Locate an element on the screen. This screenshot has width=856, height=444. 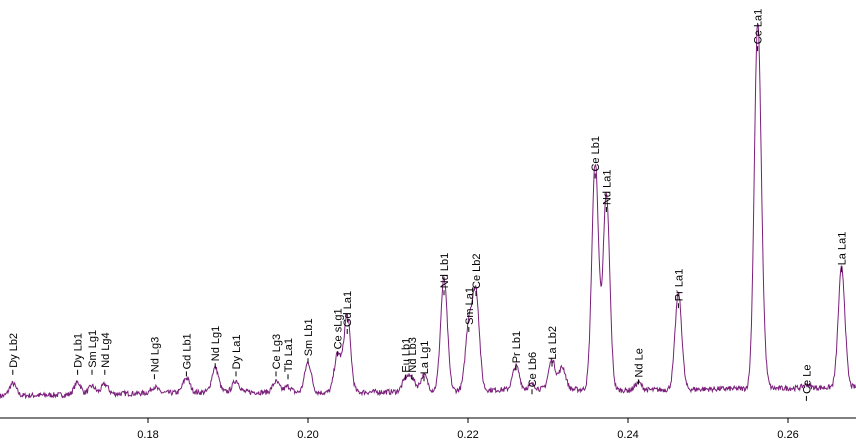
peak-marker: La Lg1 is located at coordinates (425, 361).